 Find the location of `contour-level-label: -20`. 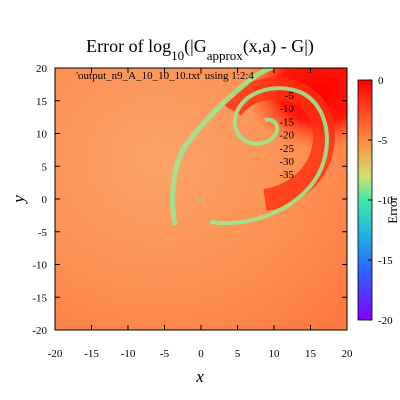

contour-level-label: -20 is located at coordinates (286, 136).